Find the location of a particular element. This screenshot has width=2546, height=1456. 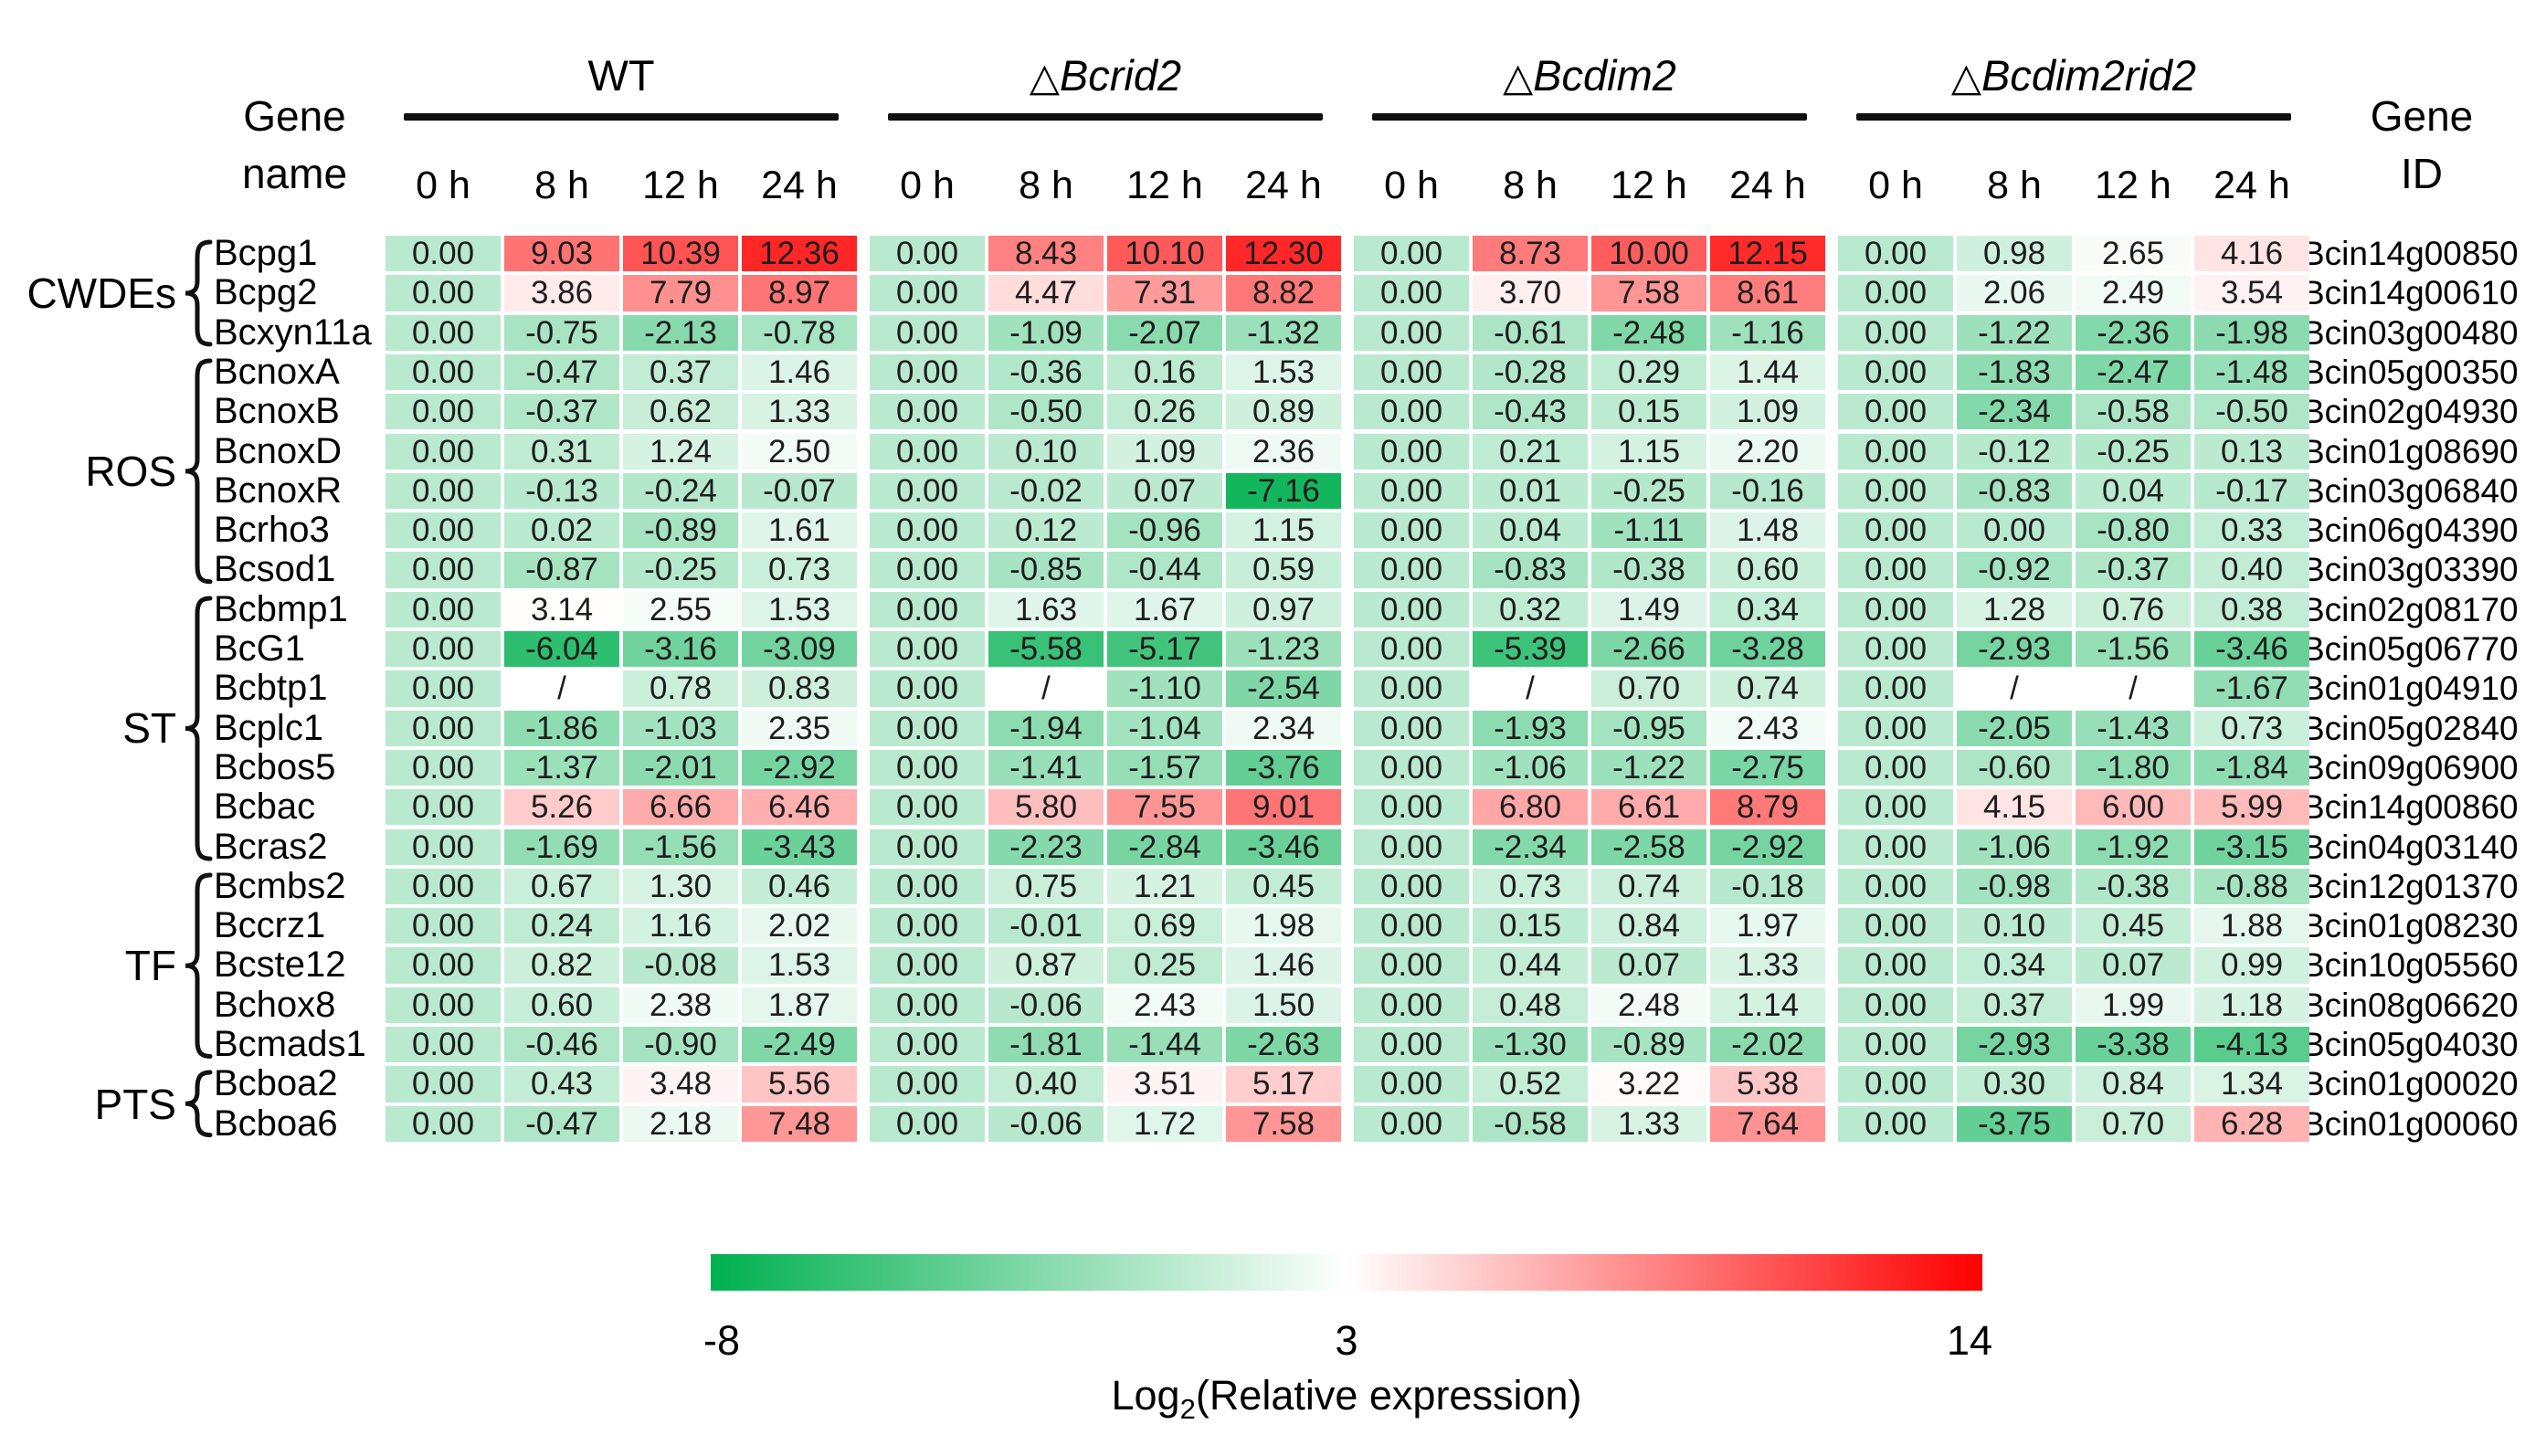

gene-id-label: Bcin03g00480 is located at coordinates (2410, 332).